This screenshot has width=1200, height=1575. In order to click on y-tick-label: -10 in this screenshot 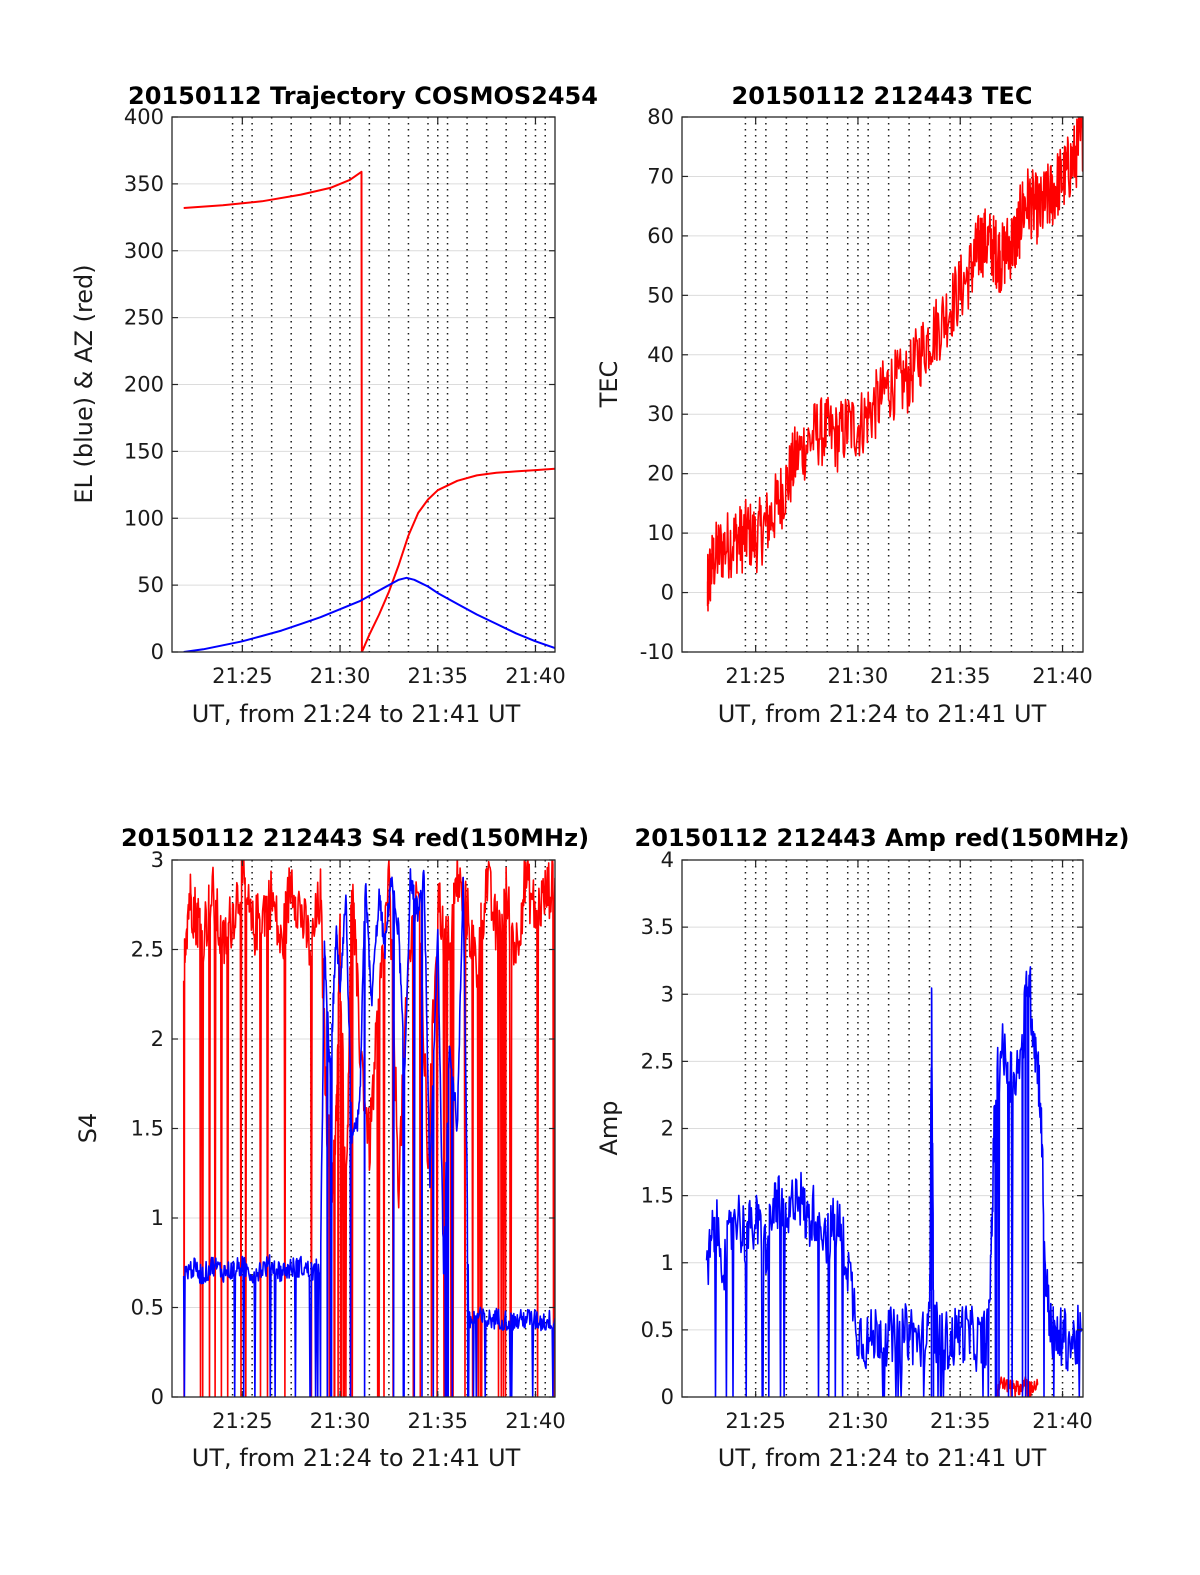, I will do `click(657, 652)`.